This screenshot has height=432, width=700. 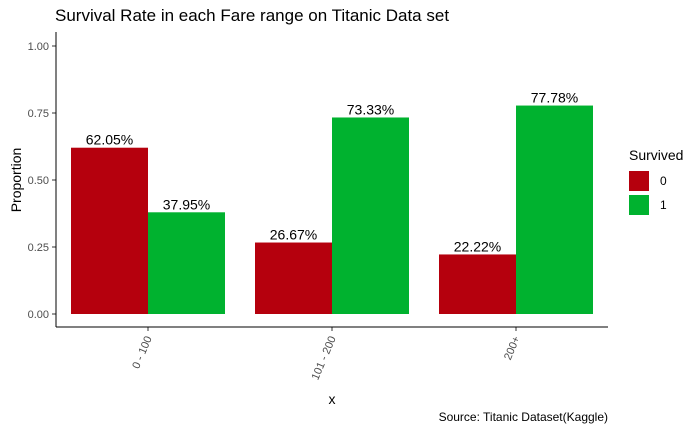 I want to click on y-tick-label: 0.75, so click(x=38, y=114).